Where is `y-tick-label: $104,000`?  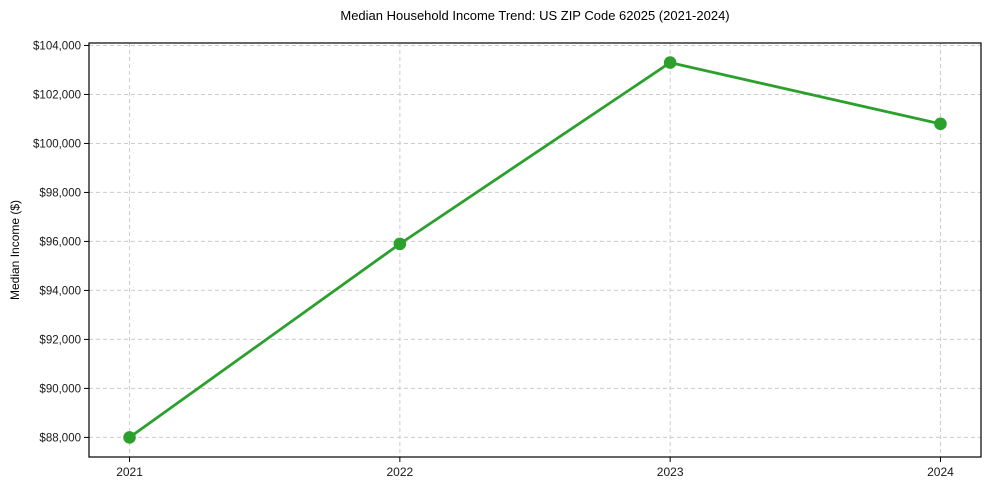 y-tick-label: $104,000 is located at coordinates (57, 46).